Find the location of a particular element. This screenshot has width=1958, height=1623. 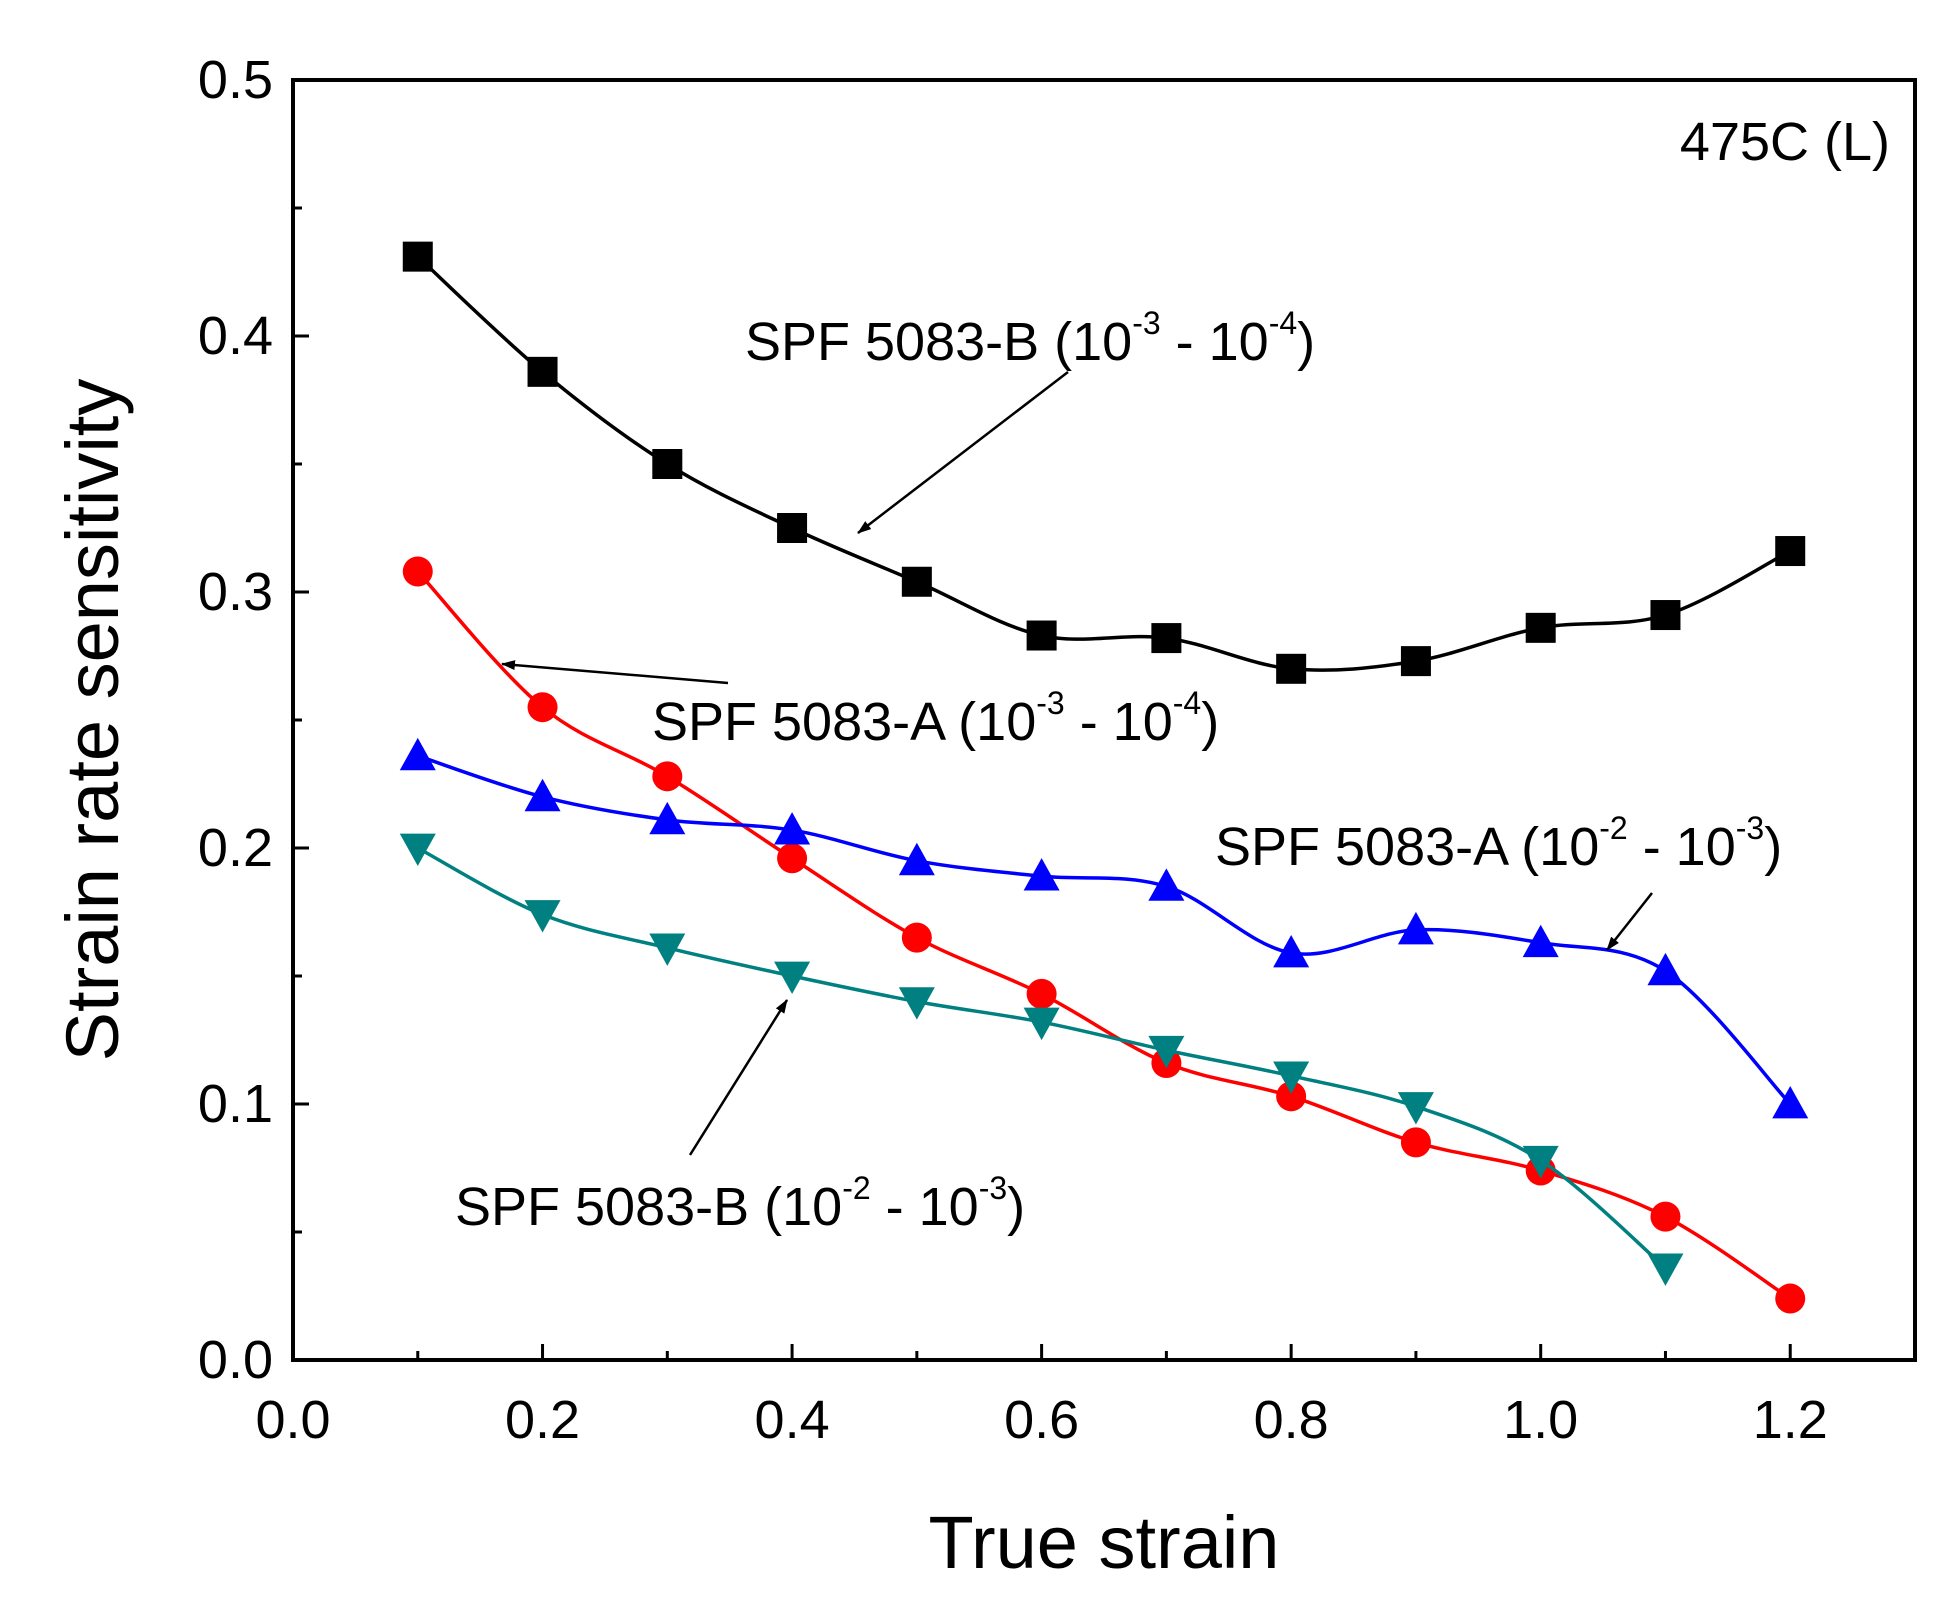

annotation-label: SPF 5083-A (10-2 - 10-3) is located at coordinates (1498, 843).